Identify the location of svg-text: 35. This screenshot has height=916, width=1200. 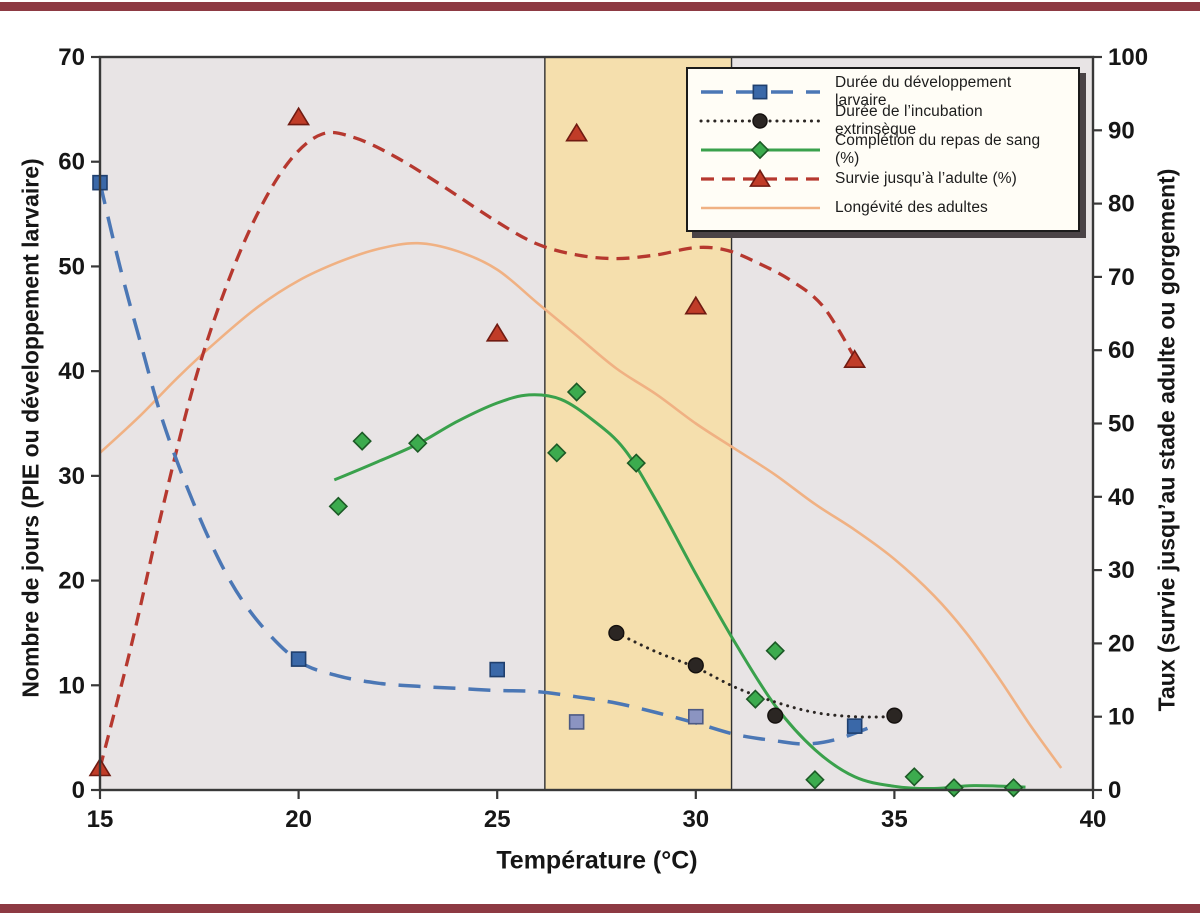
(894, 819).